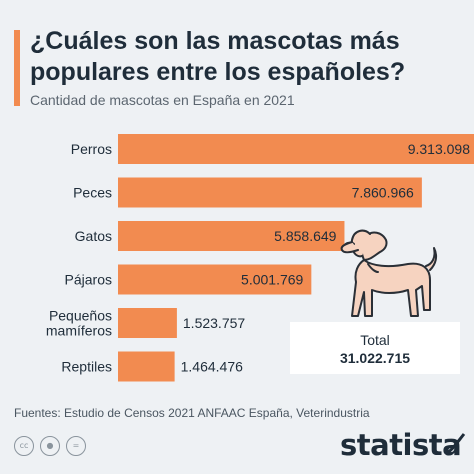  Describe the element at coordinates (162, 100) in the screenshot. I see `chart-subtitle: Cantidad de mascotas en España en 2021` at that location.